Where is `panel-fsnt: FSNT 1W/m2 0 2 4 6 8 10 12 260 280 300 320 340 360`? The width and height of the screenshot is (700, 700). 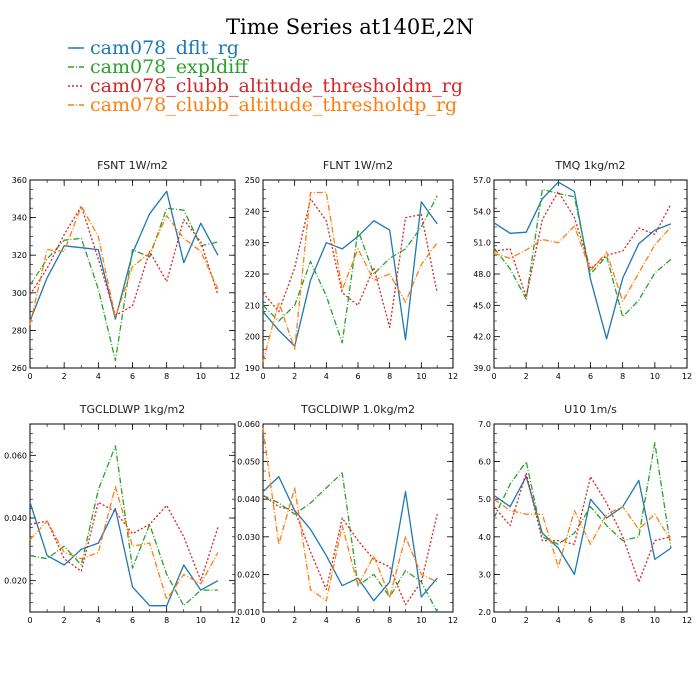 panel-fsnt: FSNT 1W/m2 0 2 4 6 8 10 12 260 280 300 320 340 360 is located at coordinates (126, 270).